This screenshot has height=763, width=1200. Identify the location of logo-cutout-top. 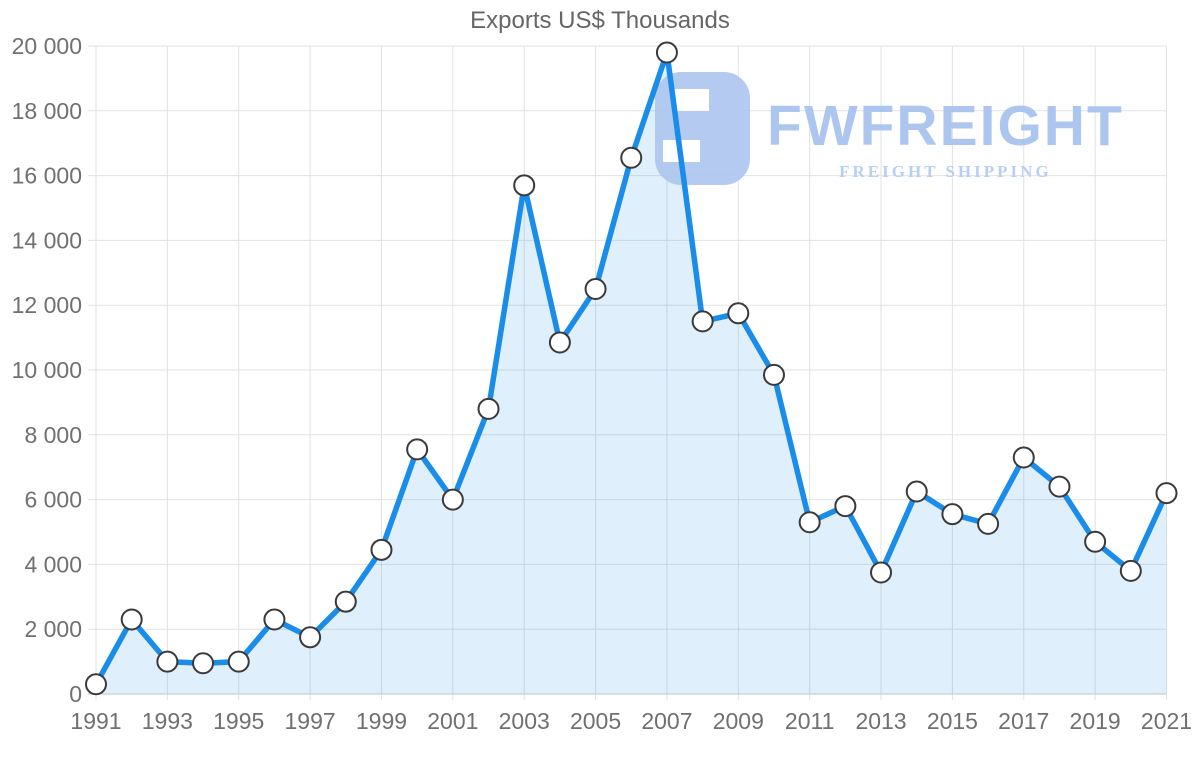
(691, 100).